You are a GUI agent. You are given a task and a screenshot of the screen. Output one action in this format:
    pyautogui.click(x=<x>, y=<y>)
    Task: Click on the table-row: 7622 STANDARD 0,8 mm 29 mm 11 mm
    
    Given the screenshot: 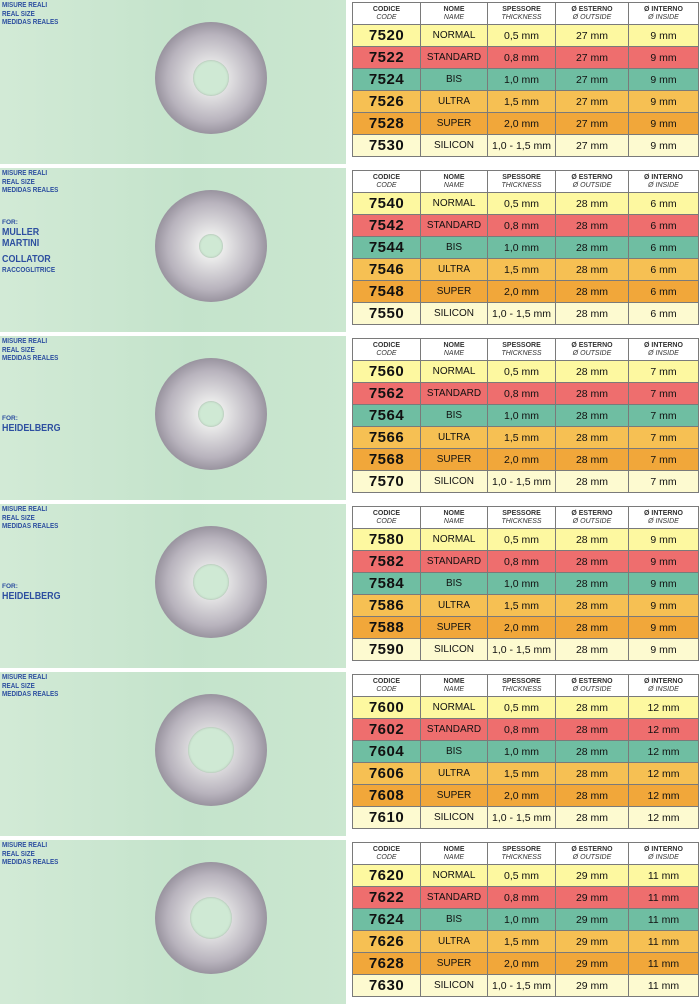 What is the action you would take?
    pyautogui.click(x=525, y=897)
    